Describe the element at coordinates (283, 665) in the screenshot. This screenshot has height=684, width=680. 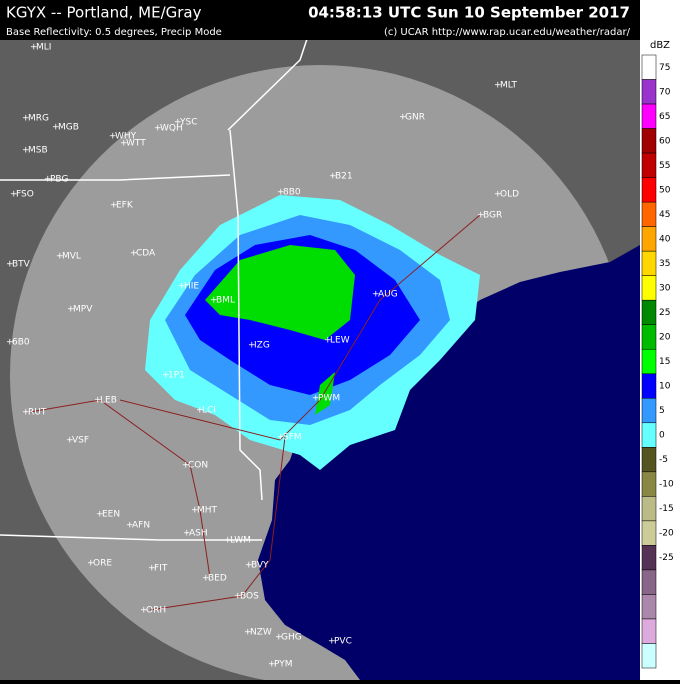
I see `city-label: PYM` at that location.